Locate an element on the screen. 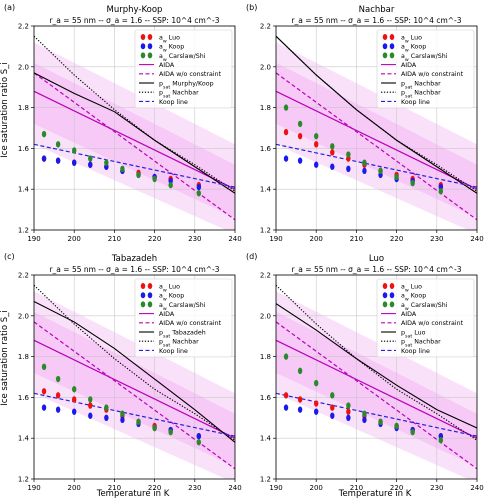  x-tick-label: 190 is located at coordinates (275, 488).